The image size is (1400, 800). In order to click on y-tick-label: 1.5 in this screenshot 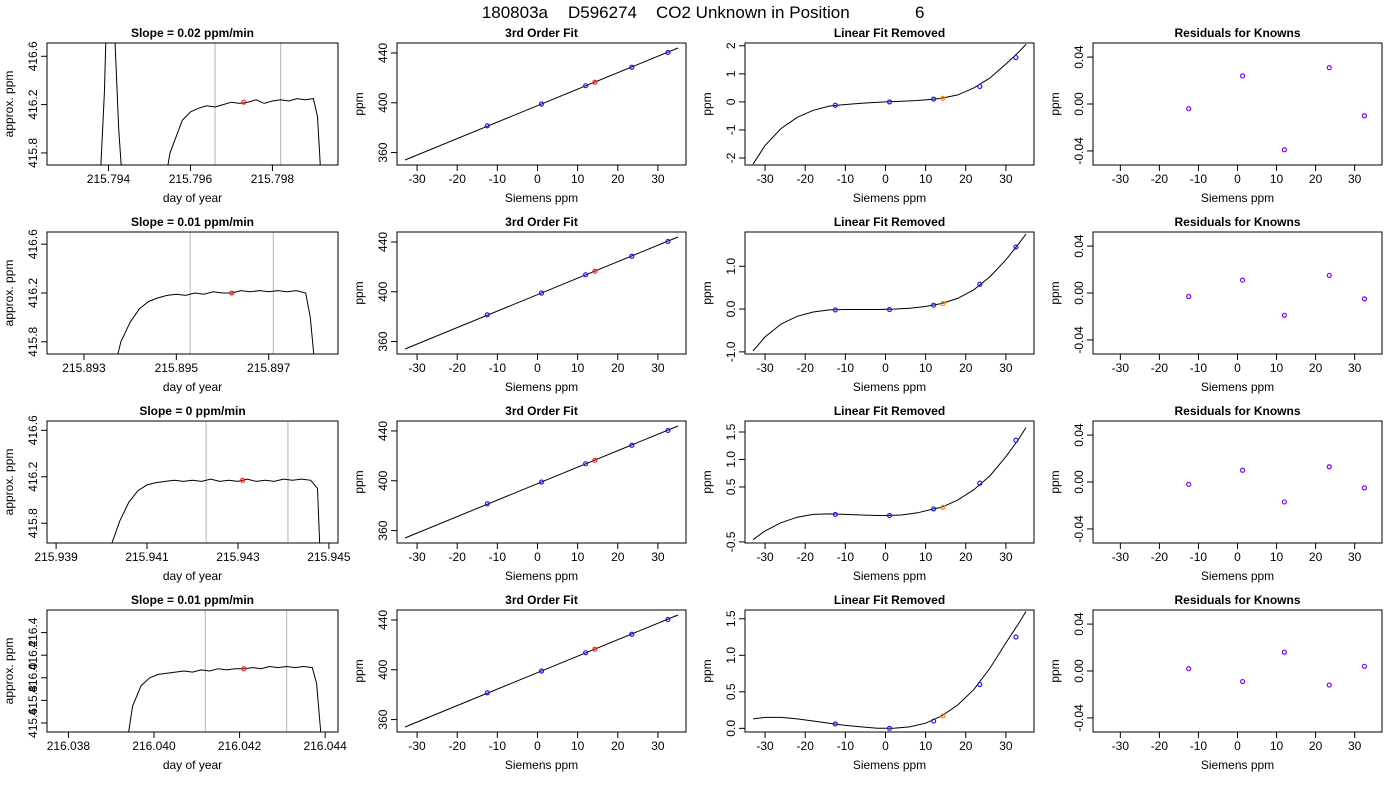, I will do `click(731, 618)`.